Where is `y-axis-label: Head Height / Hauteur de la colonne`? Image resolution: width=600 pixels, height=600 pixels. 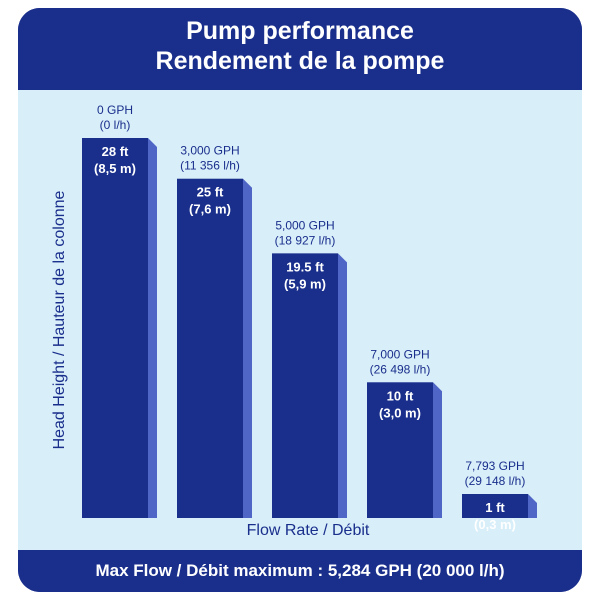 y-axis-label: Head Height / Hauteur de la colonne is located at coordinates (59, 319).